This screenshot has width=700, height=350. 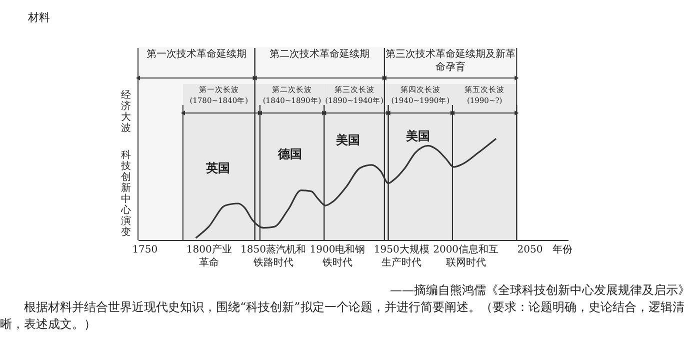 What do you see at coordinates (320, 54) in the screenshot?
I see `band-label: 第二次技术革命延续期` at bounding box center [320, 54].